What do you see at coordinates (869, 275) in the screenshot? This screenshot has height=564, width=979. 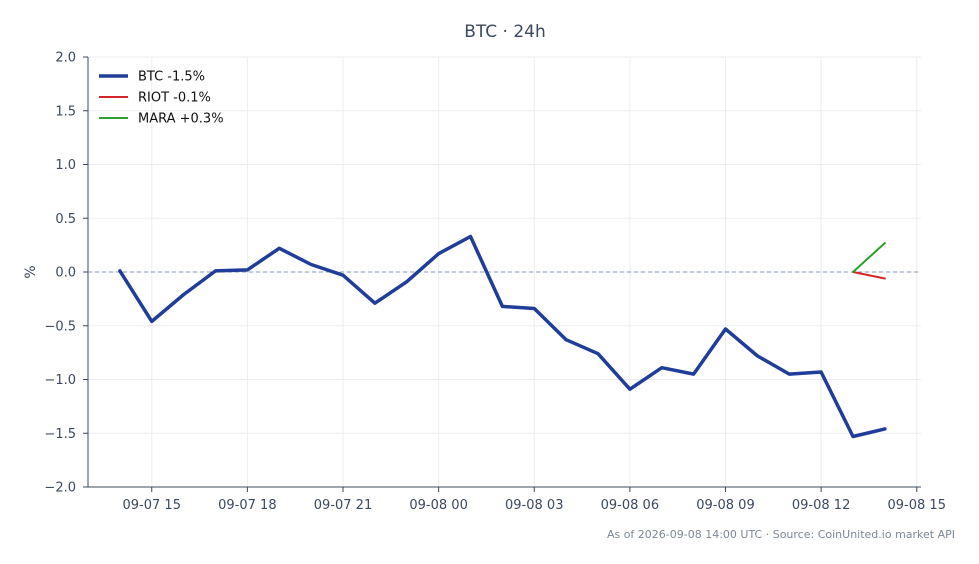 I see `series-line-riot` at bounding box center [869, 275].